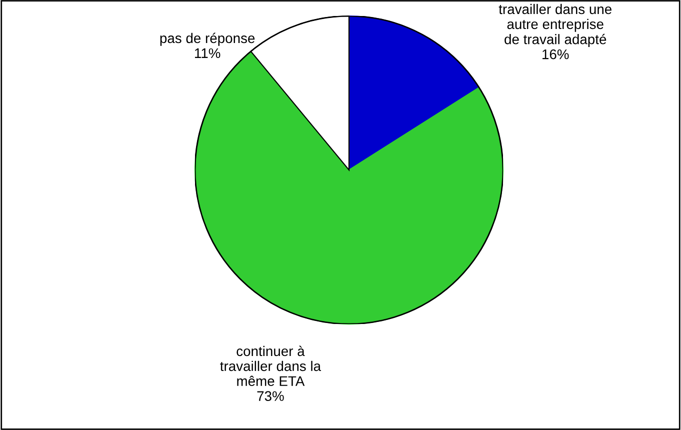 The image size is (681, 430). I want to click on data-label: 11%, so click(207, 53).